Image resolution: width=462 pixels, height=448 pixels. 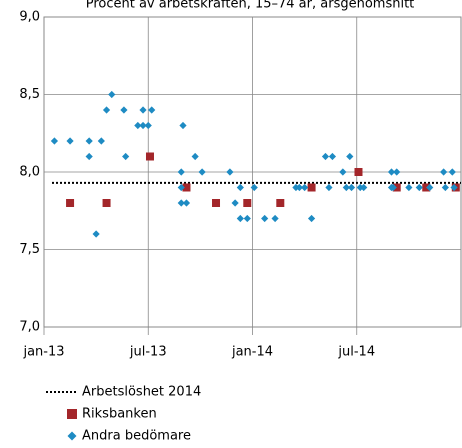 I want to click on legend-label: Riksbanken, so click(x=119, y=414).